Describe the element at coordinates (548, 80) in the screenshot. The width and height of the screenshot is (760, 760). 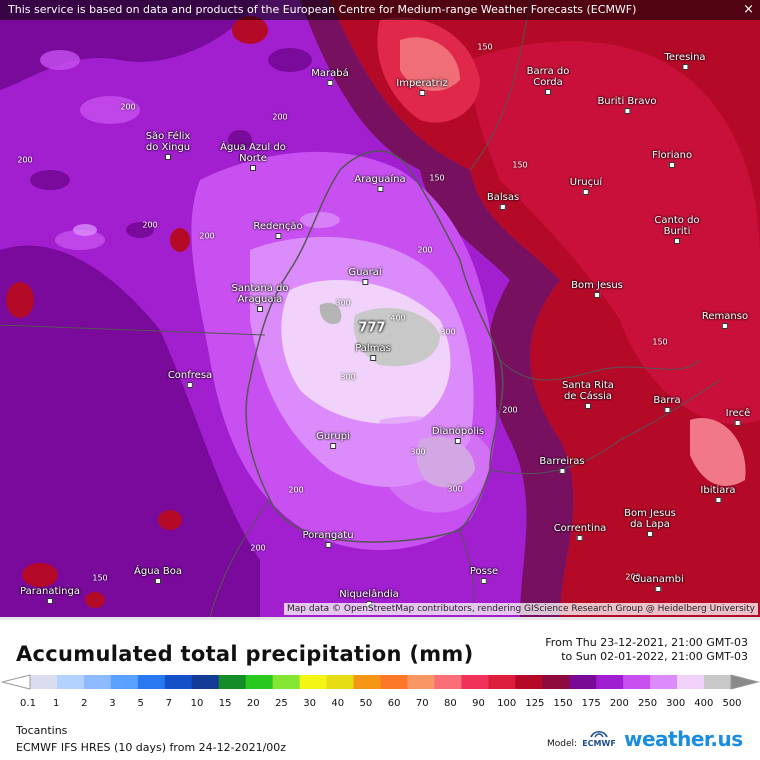
I see `city-label: Barra do Corda` at that location.